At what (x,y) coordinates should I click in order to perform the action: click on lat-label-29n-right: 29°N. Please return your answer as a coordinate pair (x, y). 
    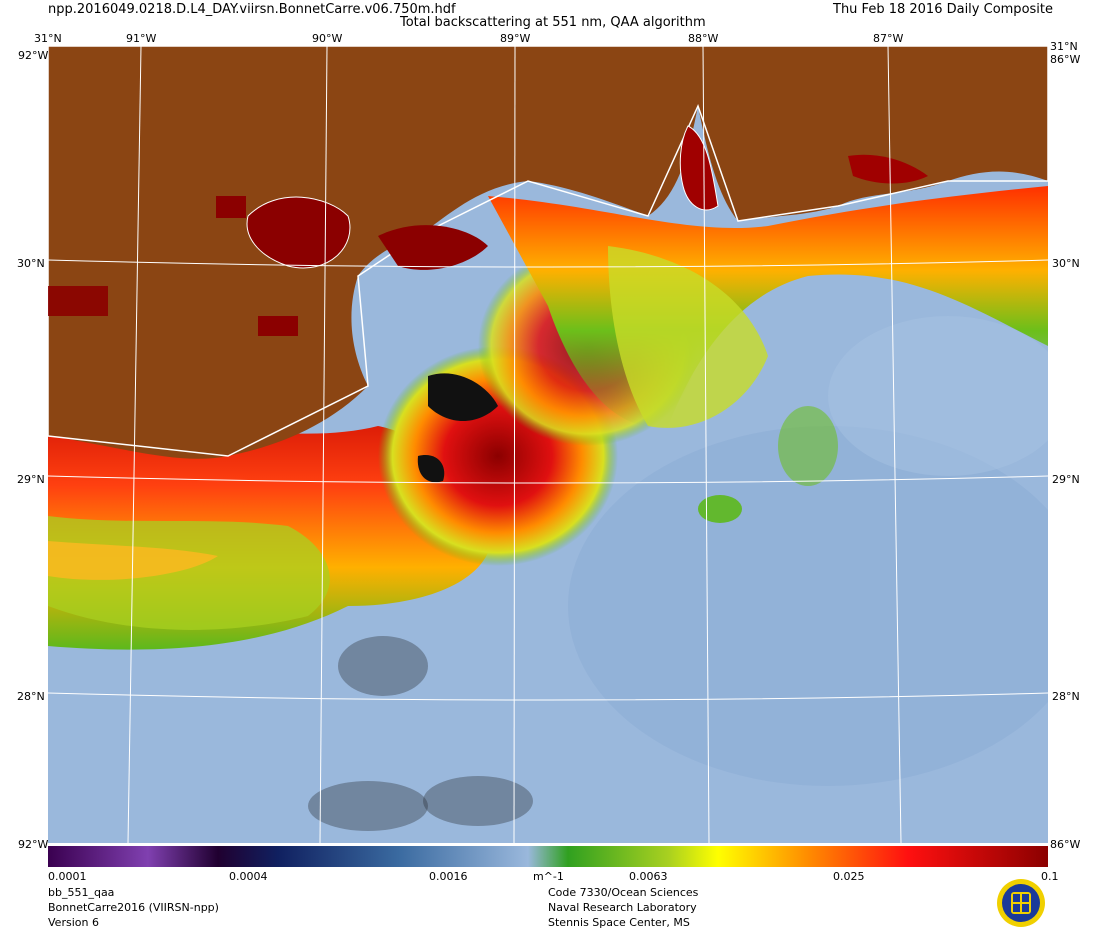
    Looking at the image, I should click on (1066, 479).